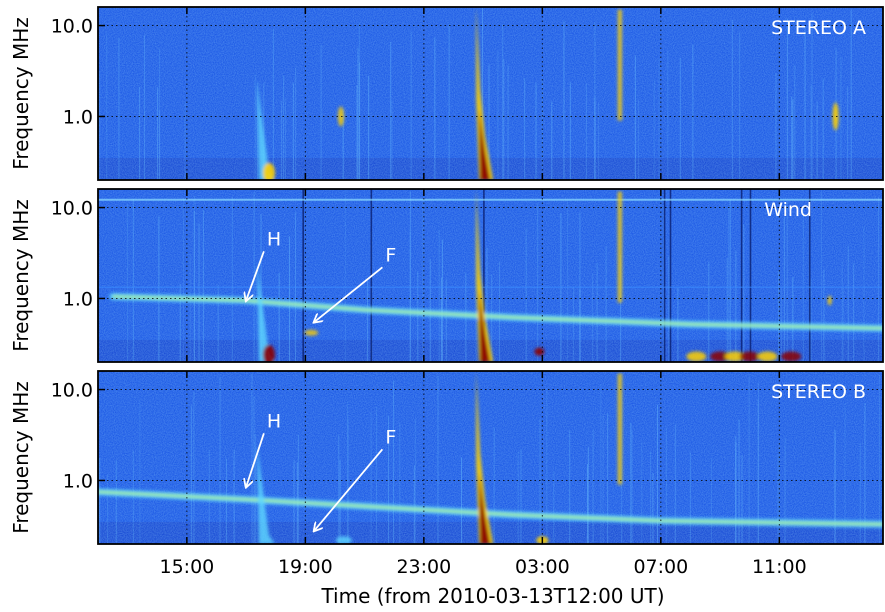 This screenshot has height=612, width=885. I want to click on panel-label-stereo-b: STEREO B, so click(818, 392).